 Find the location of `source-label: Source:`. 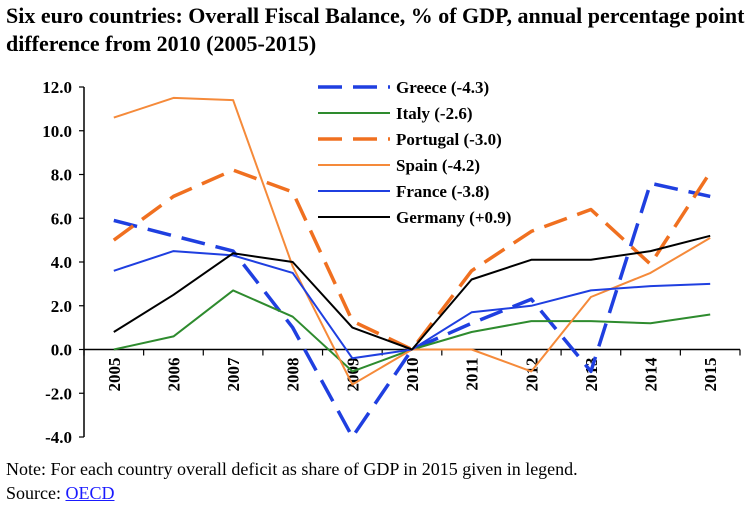

source-label: Source: is located at coordinates (33, 493).